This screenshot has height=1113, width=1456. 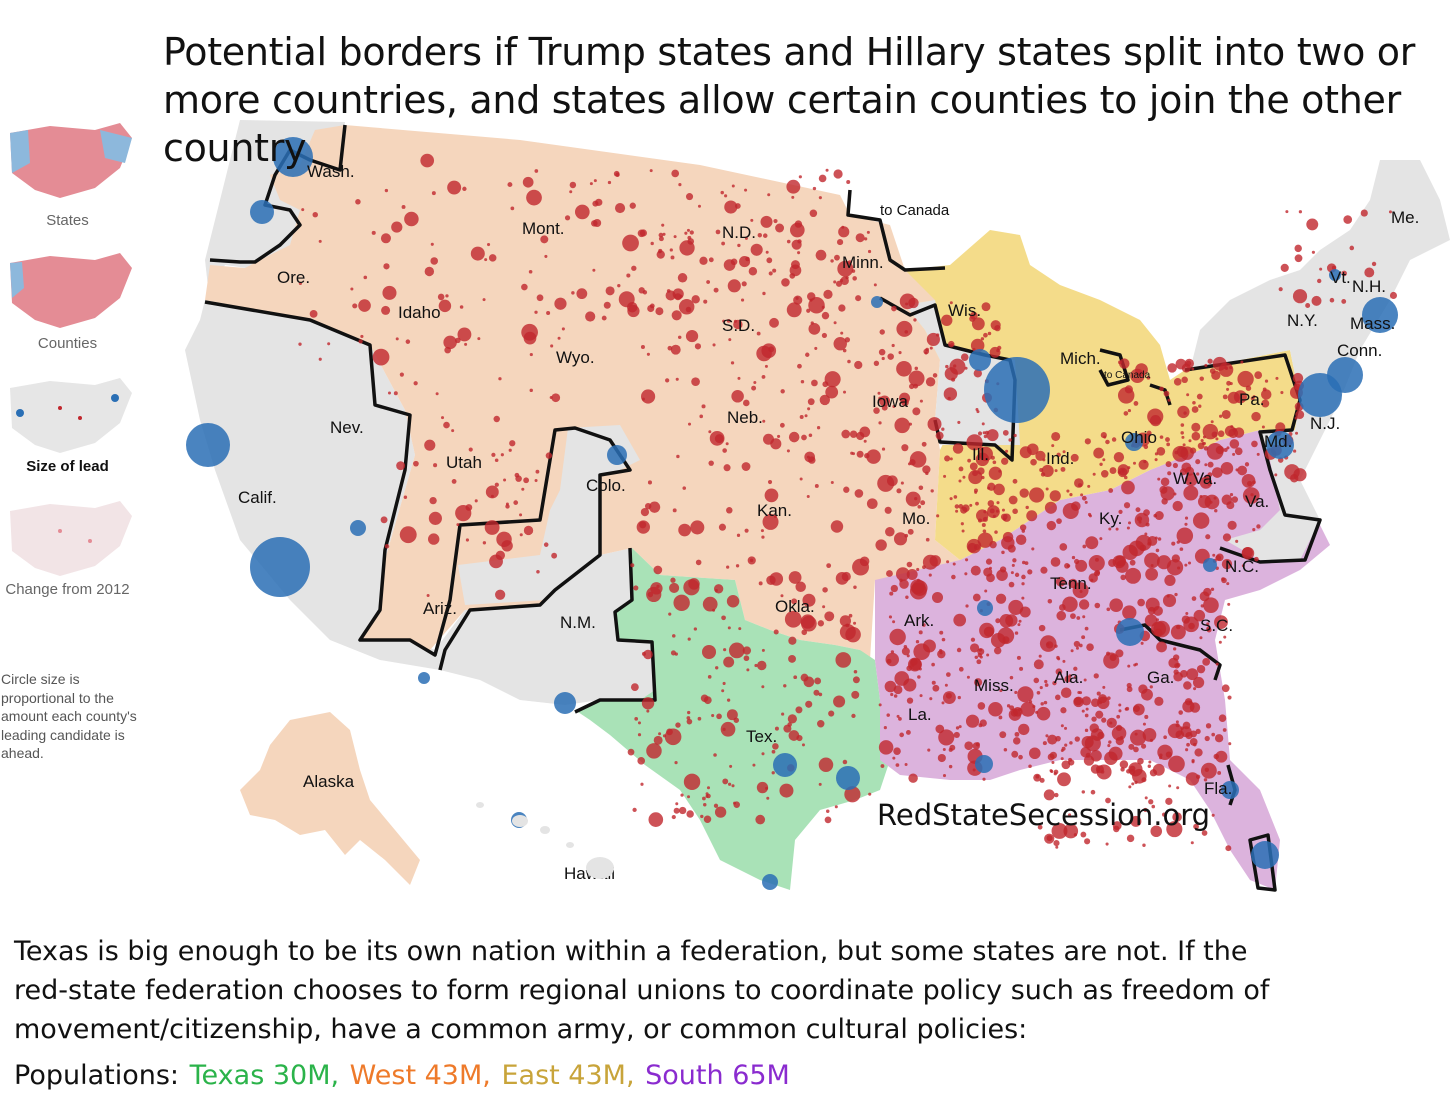 I want to click on hawaii-islands, so click(x=545, y=840).